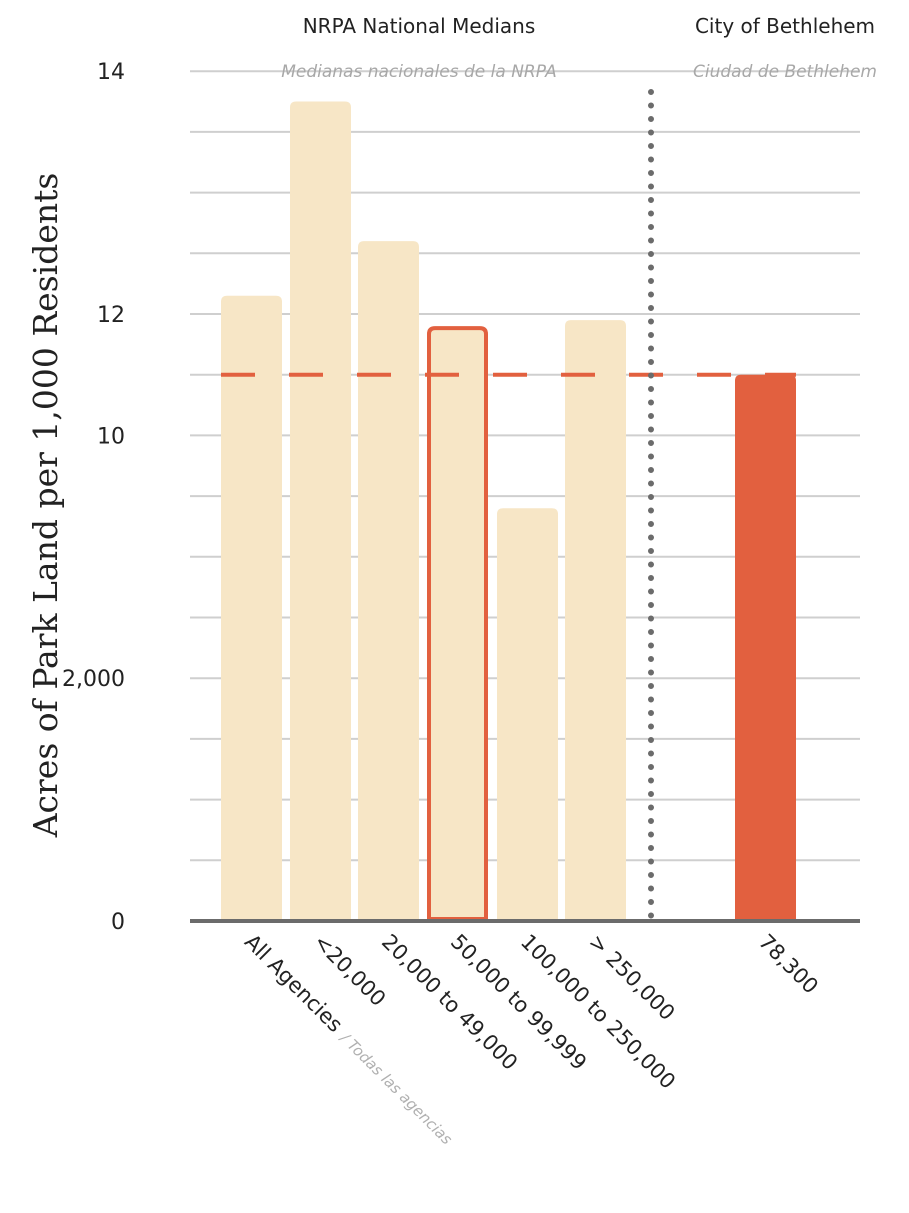 This screenshot has height=1213, width=909. Describe the element at coordinates (785, 26) in the screenshot. I see `group-header-city: City of Bethlehem` at that location.